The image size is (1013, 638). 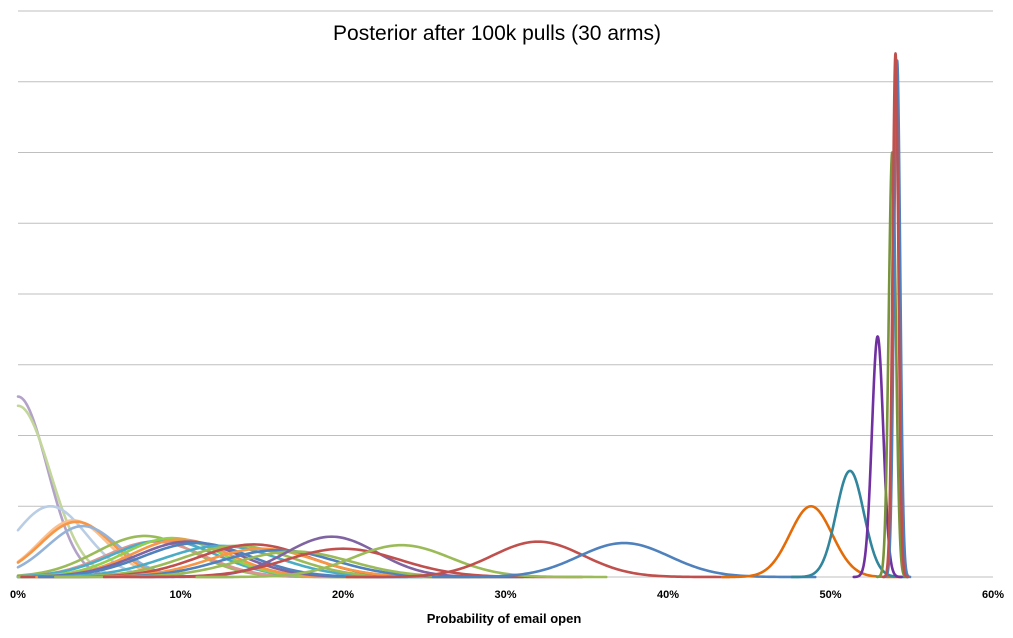 What do you see at coordinates (830, 595) in the screenshot?
I see `x-tick-label: 50%` at bounding box center [830, 595].